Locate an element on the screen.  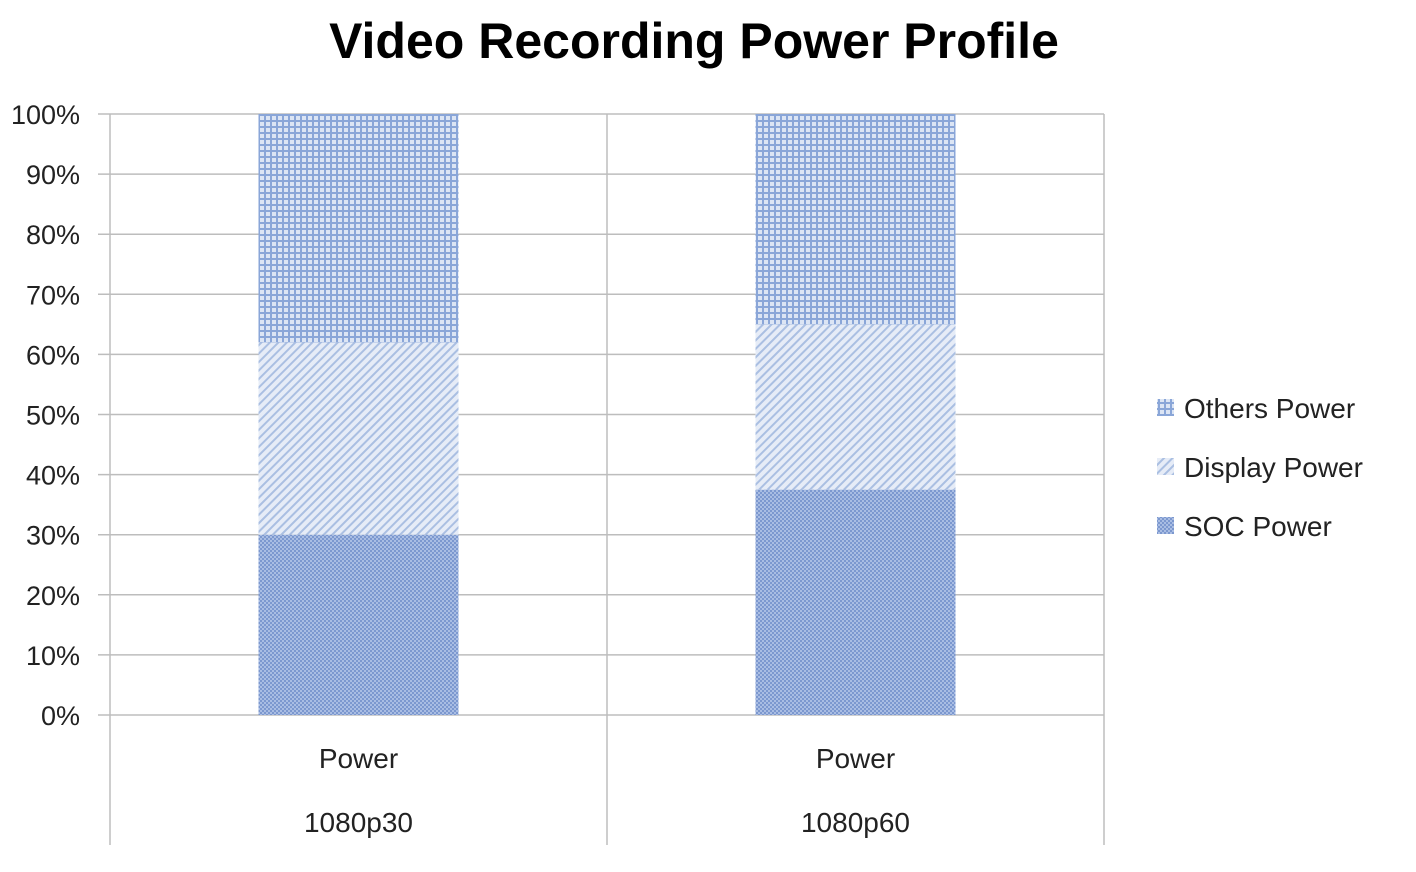
y-tick-label: 50% is located at coordinates (53, 416).